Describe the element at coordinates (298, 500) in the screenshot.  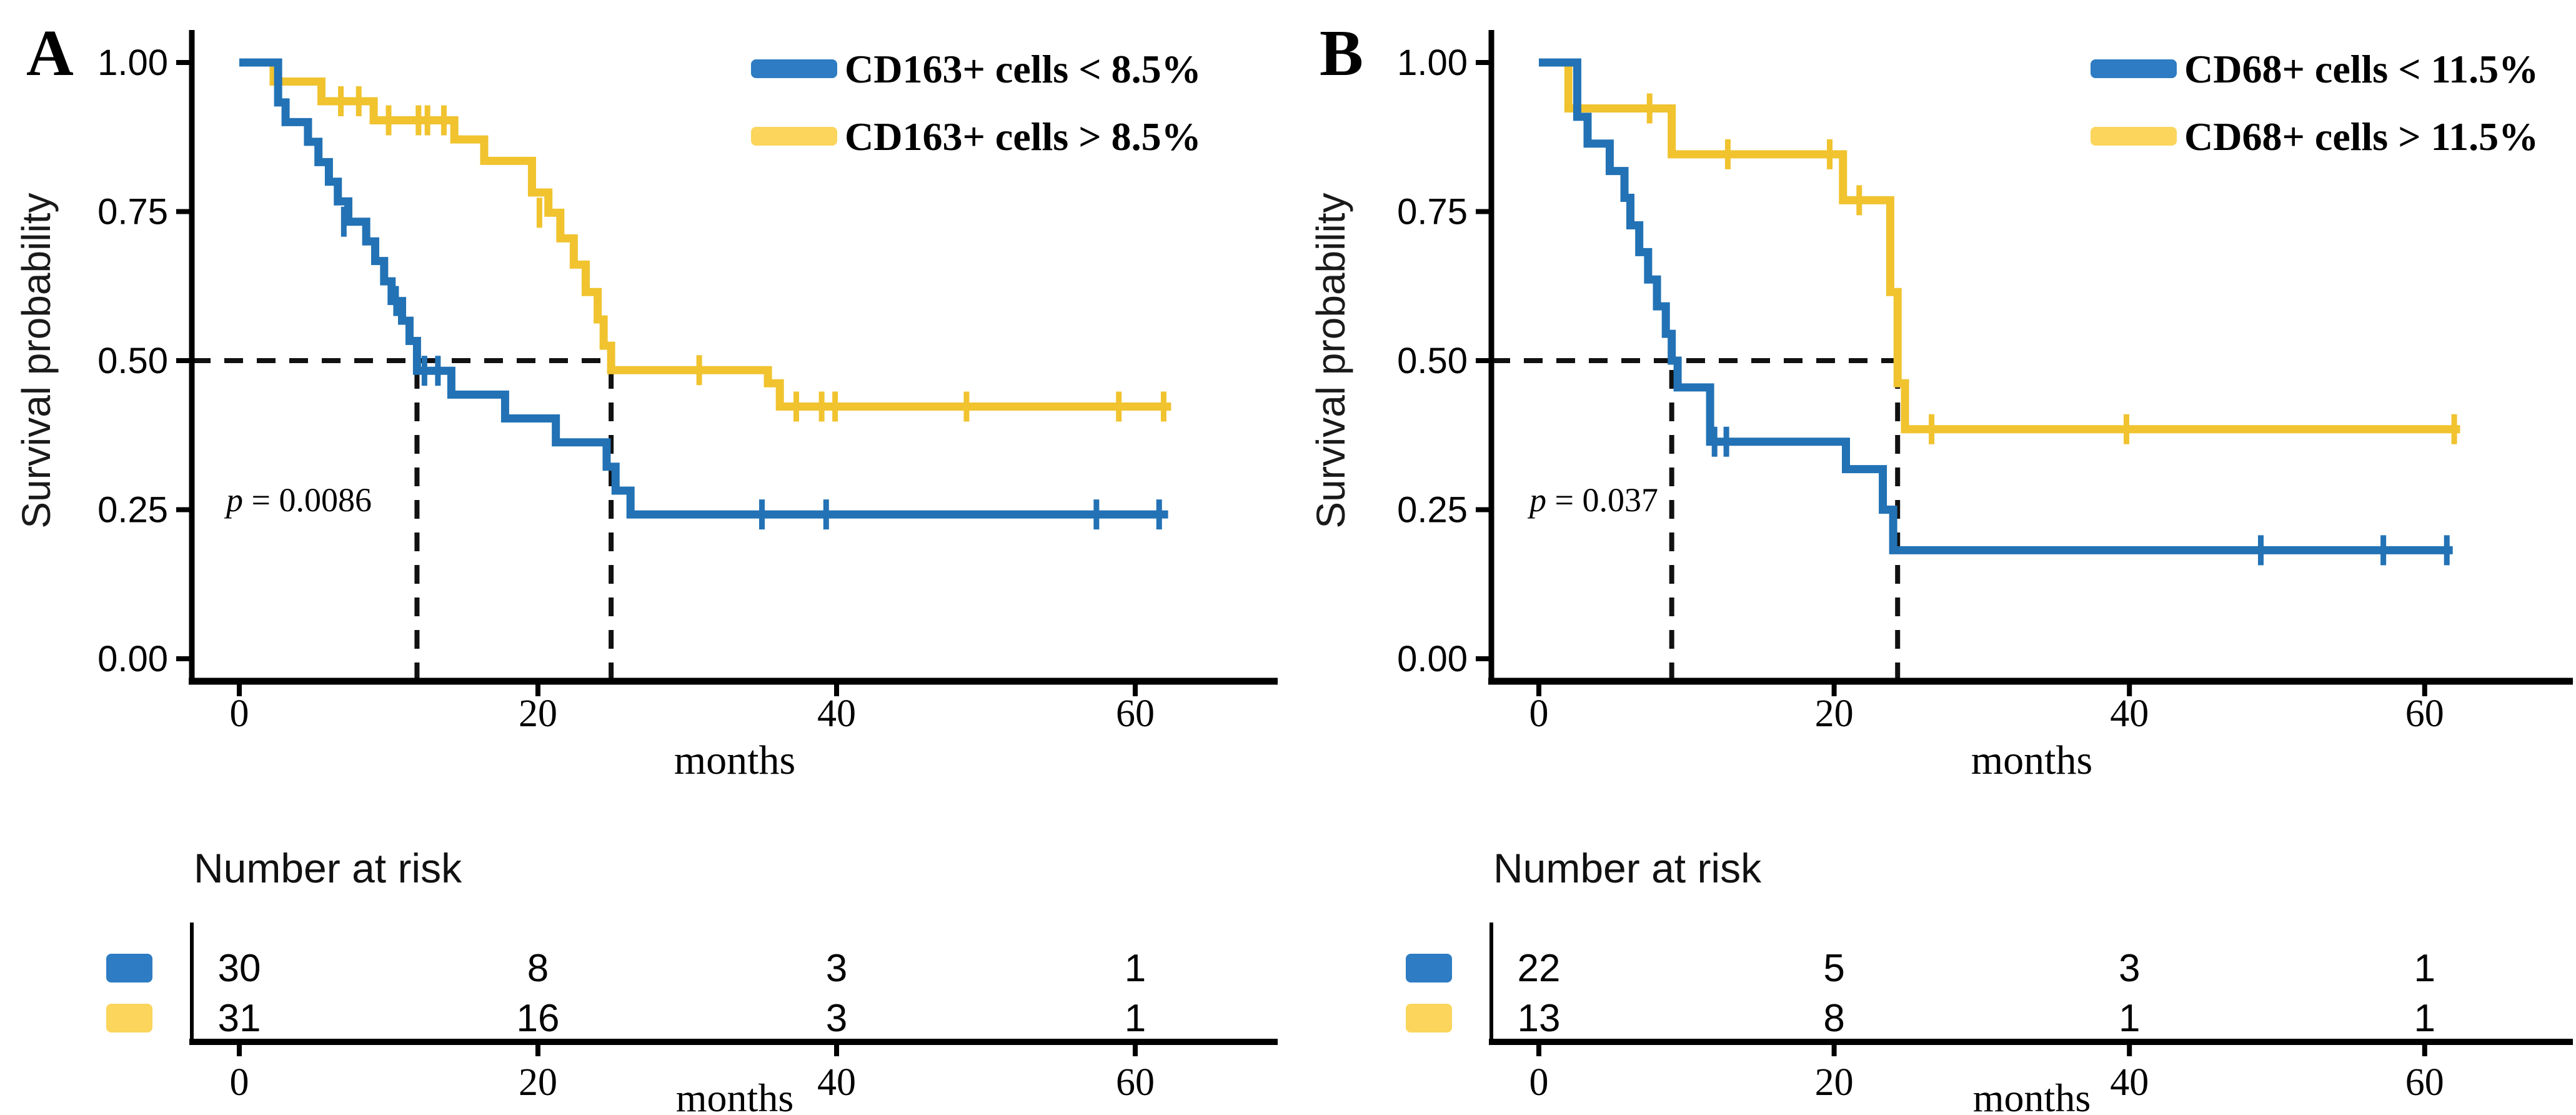
I see `p-value-A: p = 0.0086` at that location.